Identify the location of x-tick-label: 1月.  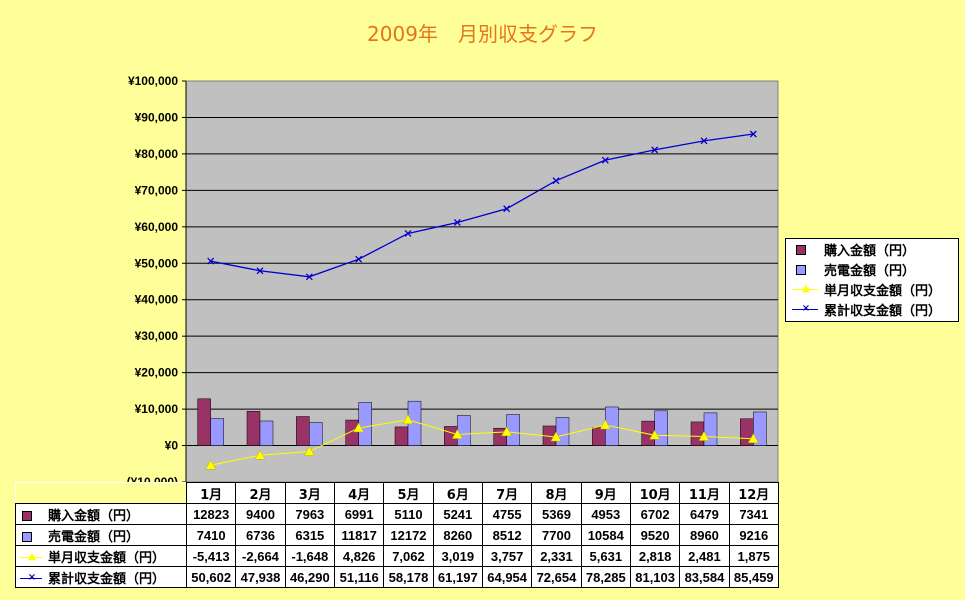
(211, 493).